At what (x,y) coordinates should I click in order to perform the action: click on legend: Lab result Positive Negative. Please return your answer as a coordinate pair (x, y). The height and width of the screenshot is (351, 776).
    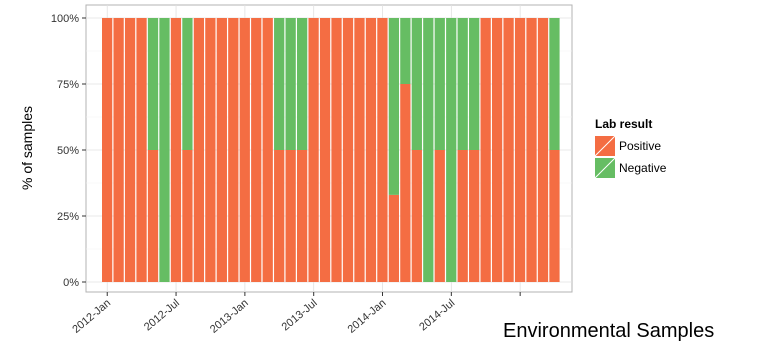
    Looking at the image, I should click on (630, 148).